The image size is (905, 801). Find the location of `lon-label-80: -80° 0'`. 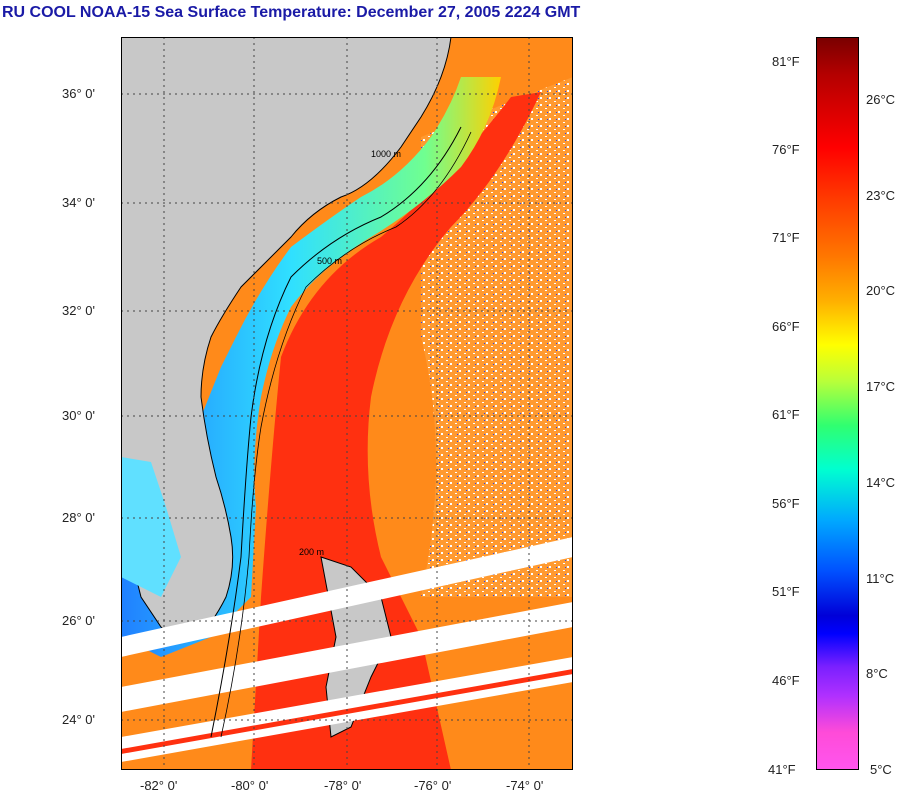

lon-label-80: -80° 0' is located at coordinates (250, 785).